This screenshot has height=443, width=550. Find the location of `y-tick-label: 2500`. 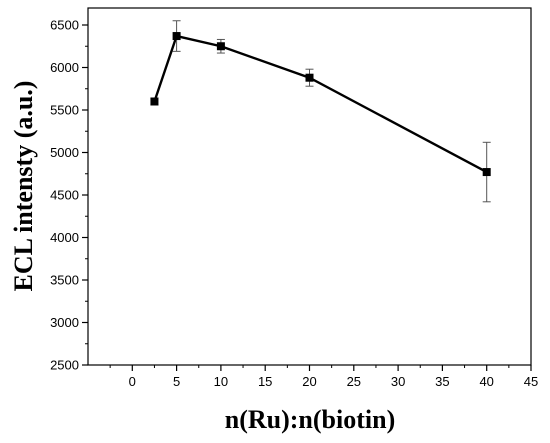

y-tick-label: 2500 is located at coordinates (64, 365).